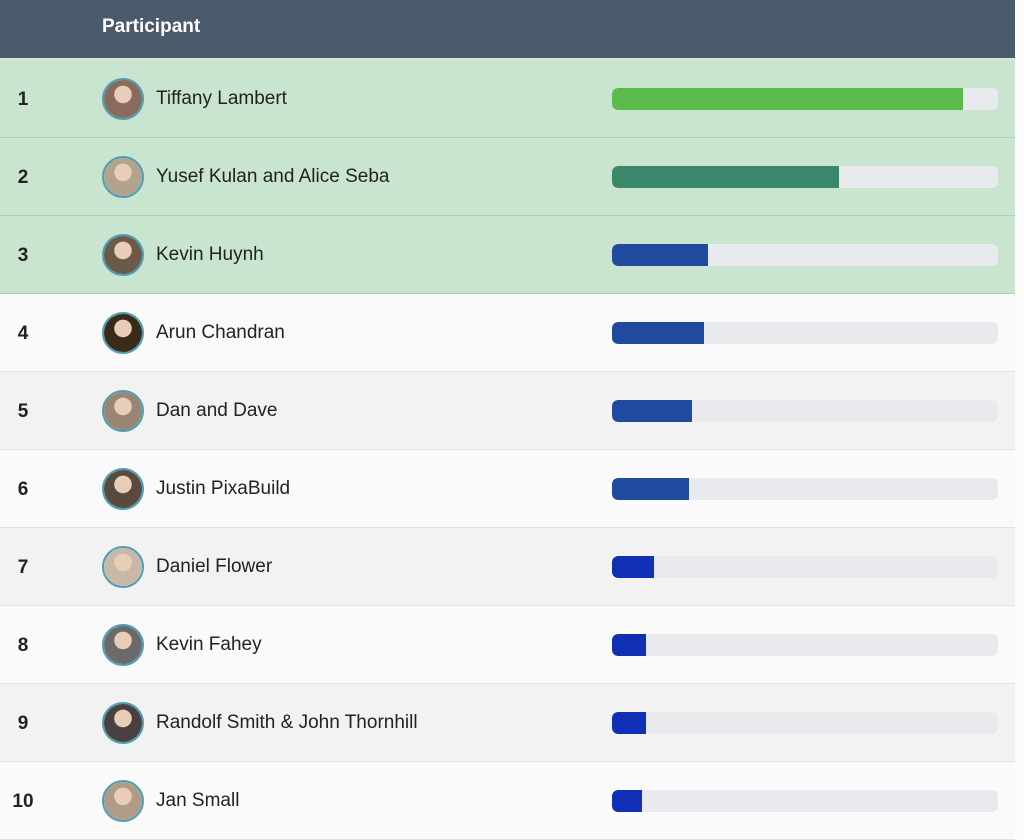  What do you see at coordinates (209, 644) in the screenshot?
I see `participant-name: Kevin Fahey` at bounding box center [209, 644].